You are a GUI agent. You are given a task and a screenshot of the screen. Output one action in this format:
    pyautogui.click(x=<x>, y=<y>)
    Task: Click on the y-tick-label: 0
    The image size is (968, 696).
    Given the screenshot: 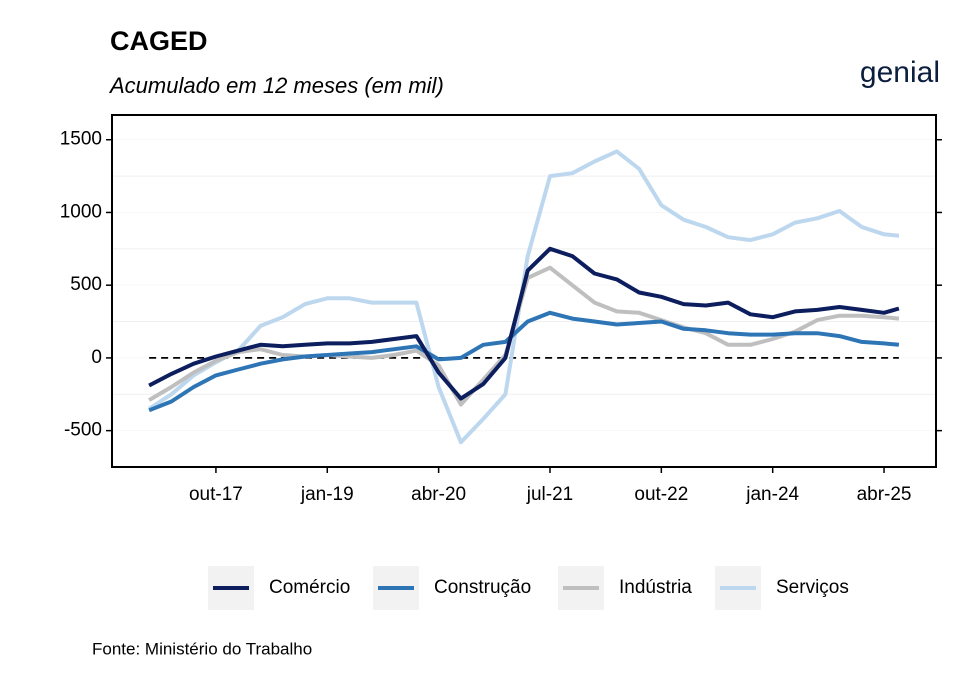 What is the action you would take?
    pyautogui.click(x=96, y=357)
    